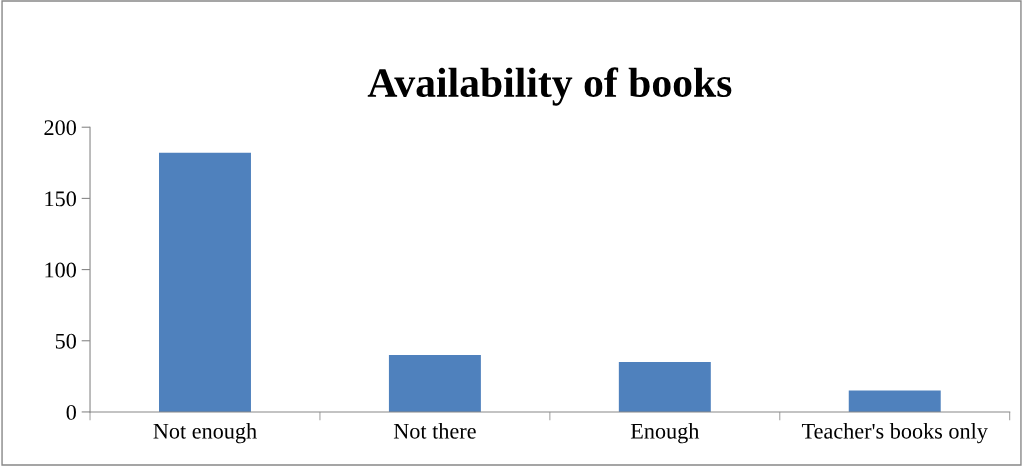  I want to click on x-tick-label: Not enough, so click(205, 433).